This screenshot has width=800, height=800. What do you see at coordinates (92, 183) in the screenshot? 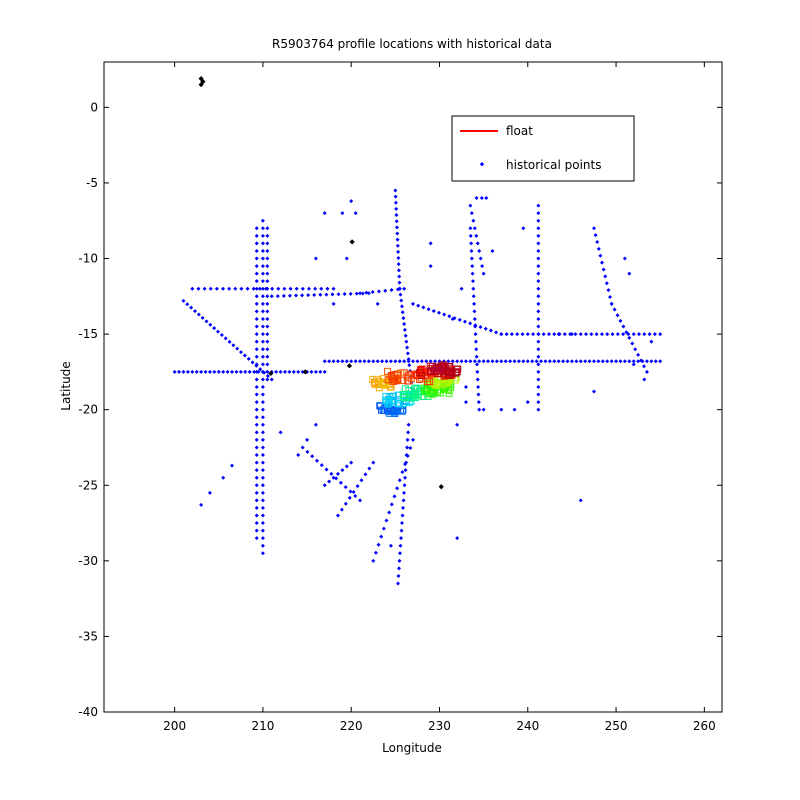
I see `y-tick-label: -5` at bounding box center [92, 183].